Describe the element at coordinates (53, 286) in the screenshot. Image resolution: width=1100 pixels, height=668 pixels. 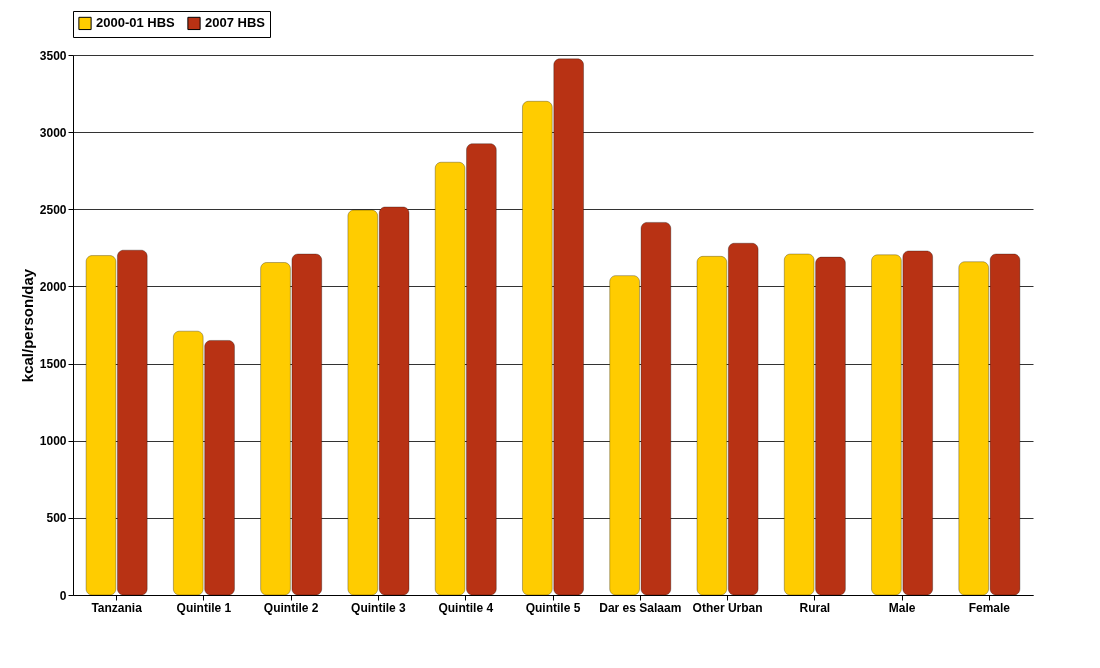
I see `y-tick-label: 2000` at that location.